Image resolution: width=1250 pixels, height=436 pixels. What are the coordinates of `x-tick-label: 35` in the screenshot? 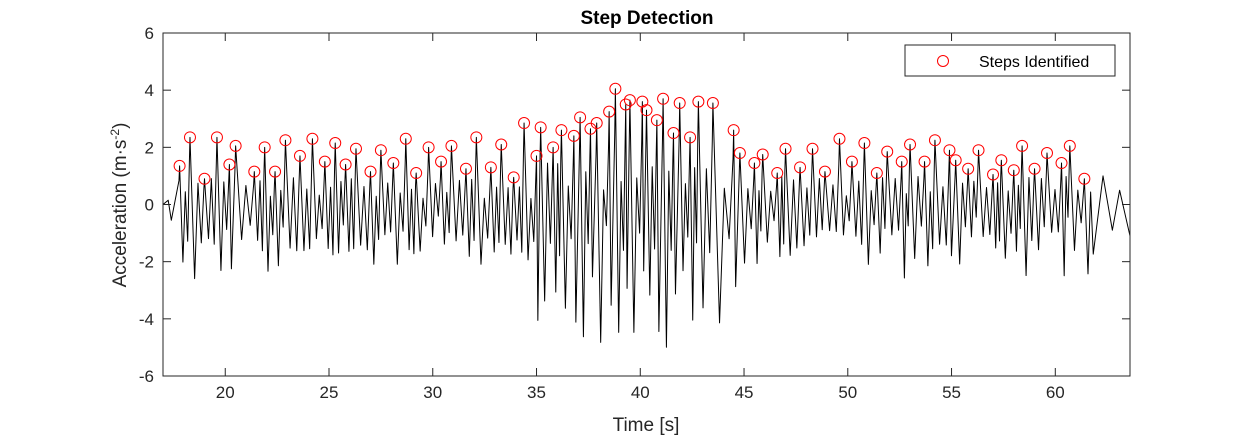 It's located at (536, 392).